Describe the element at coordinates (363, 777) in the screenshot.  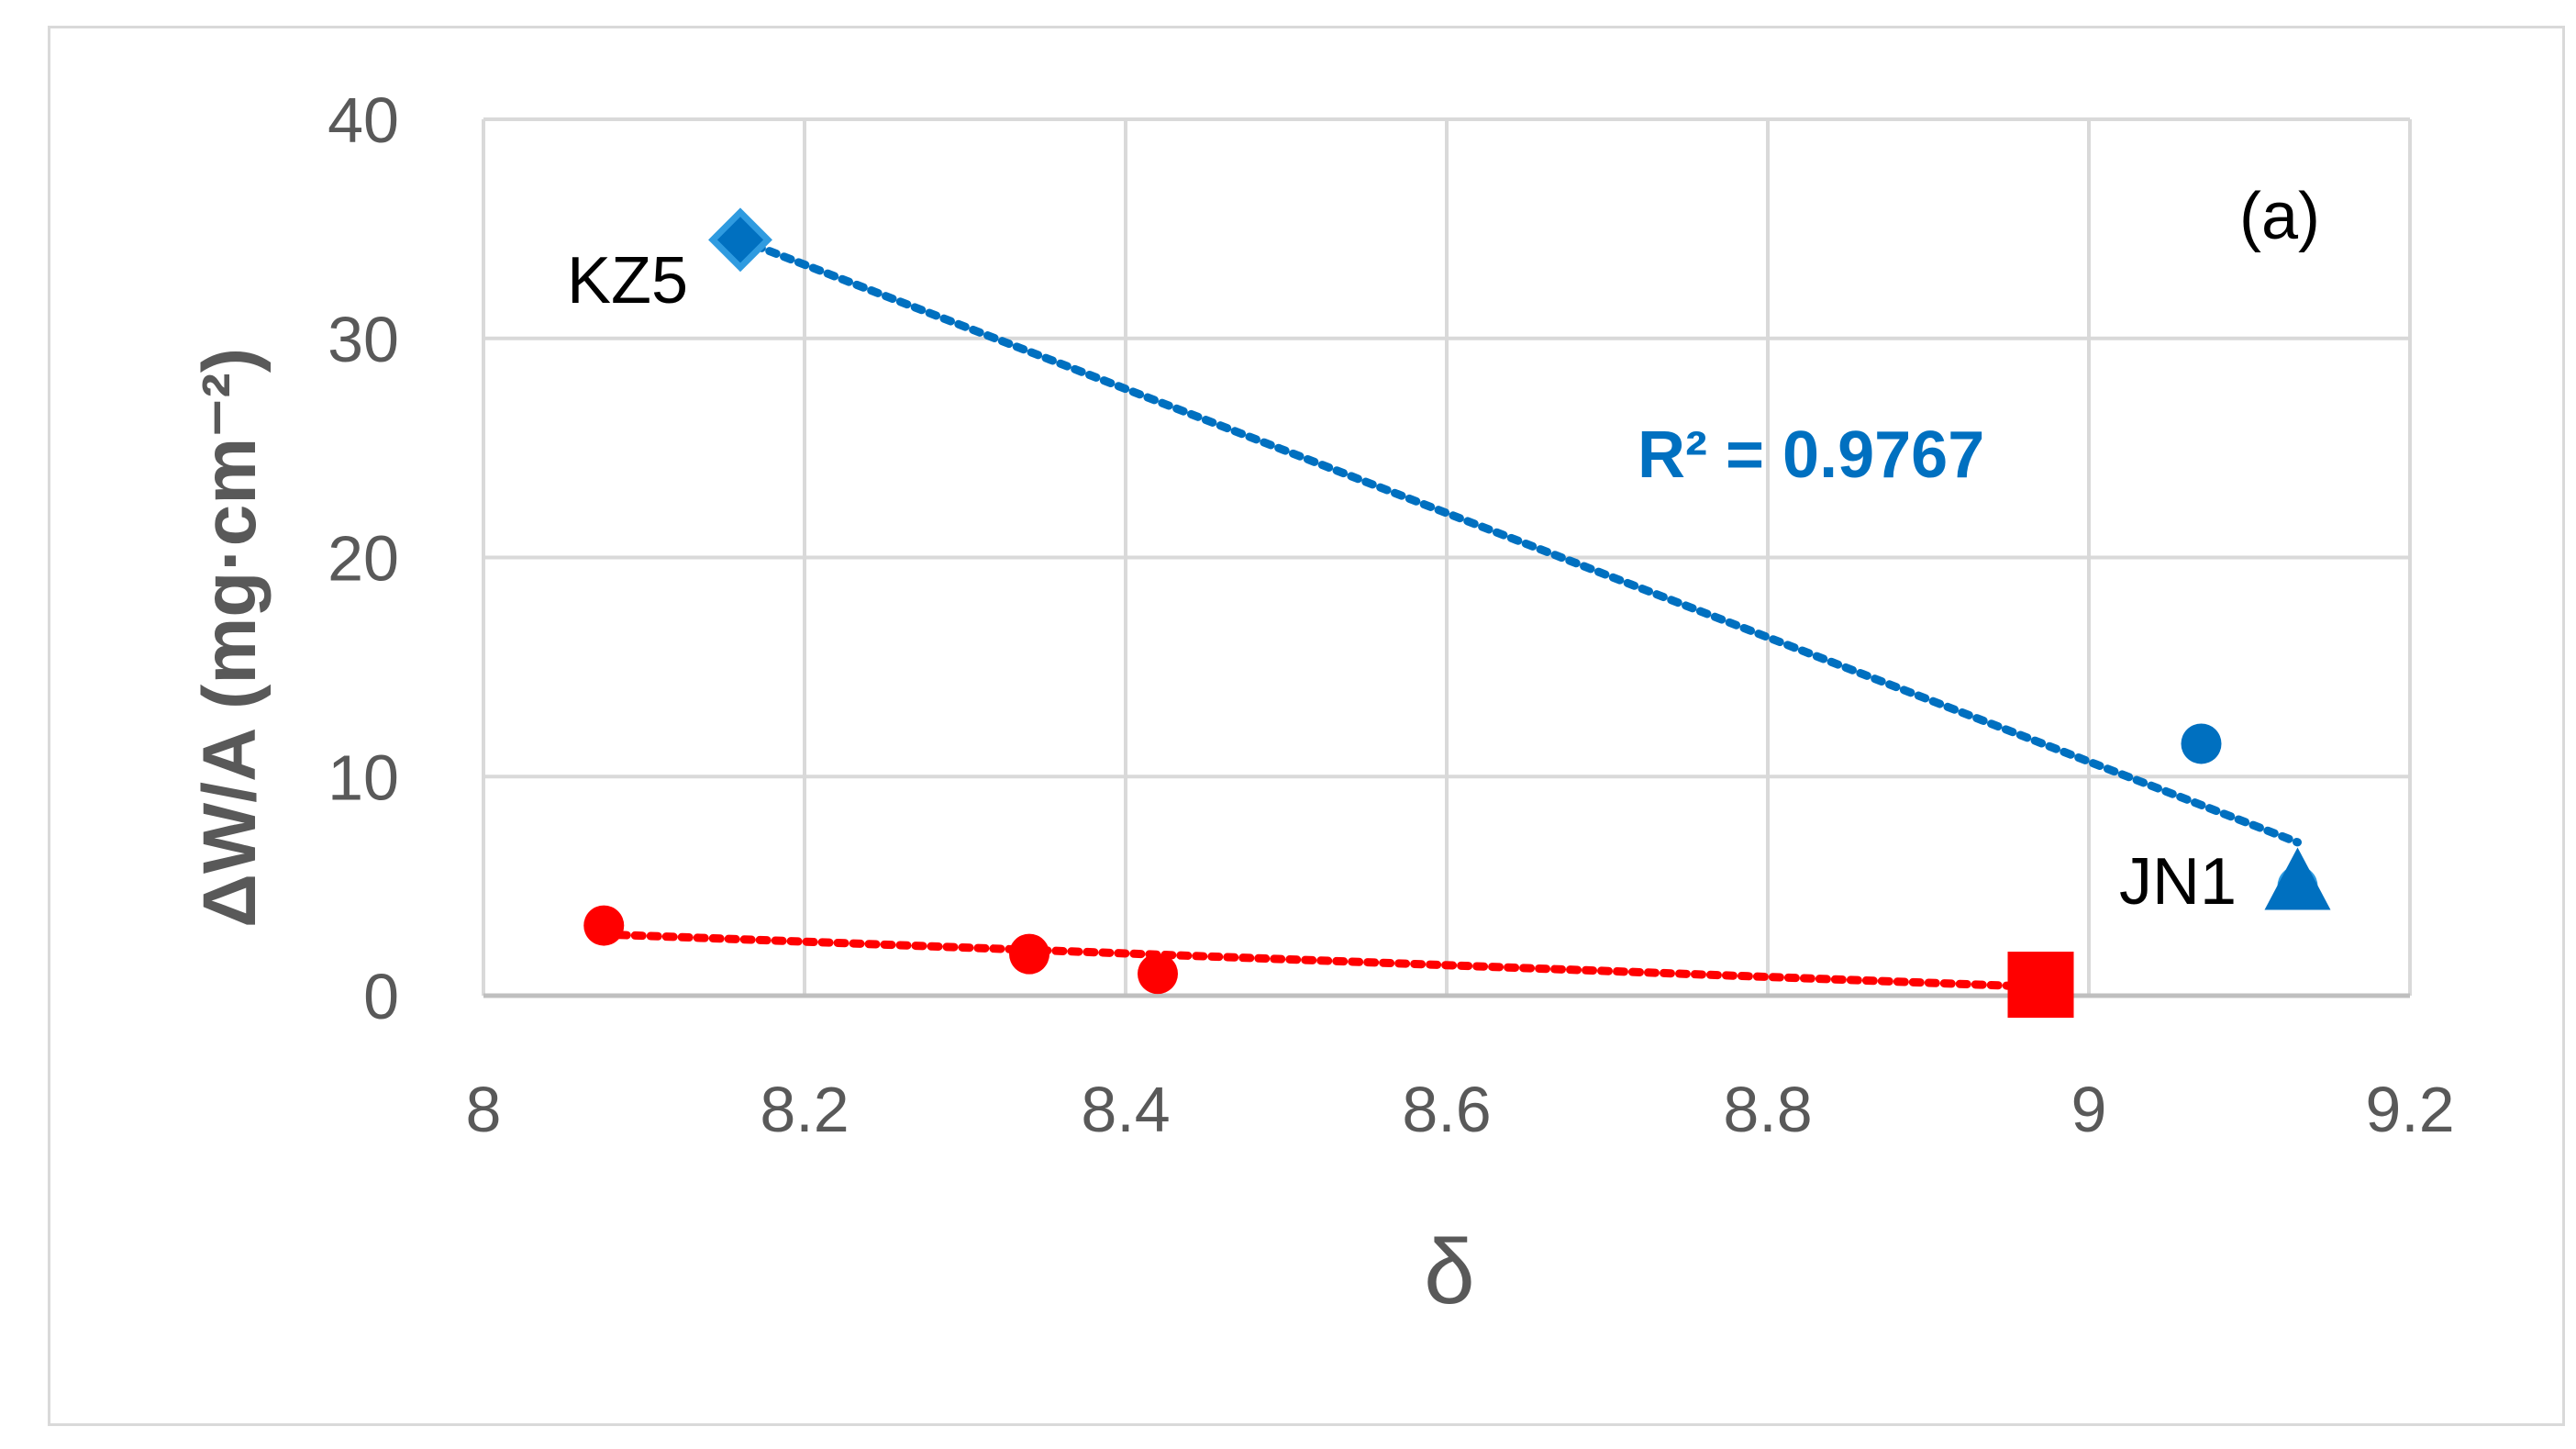
I see `y-tick-label-1: 10` at that location.